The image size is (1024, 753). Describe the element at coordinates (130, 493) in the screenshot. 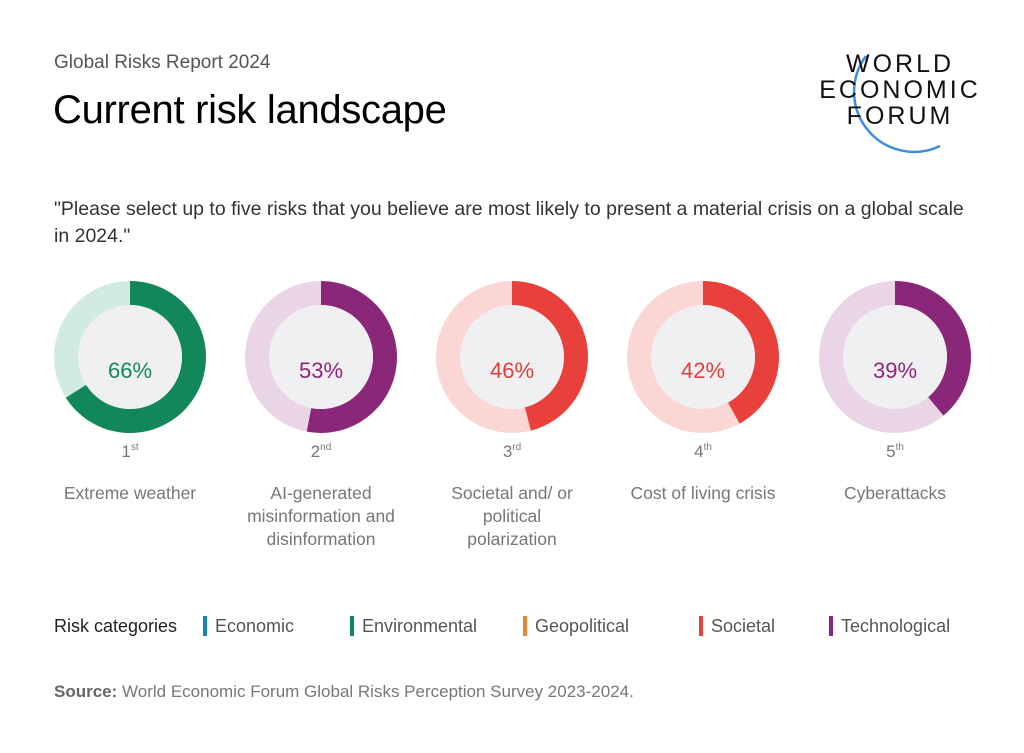

I see `risk-label: Extreme weather` at that location.